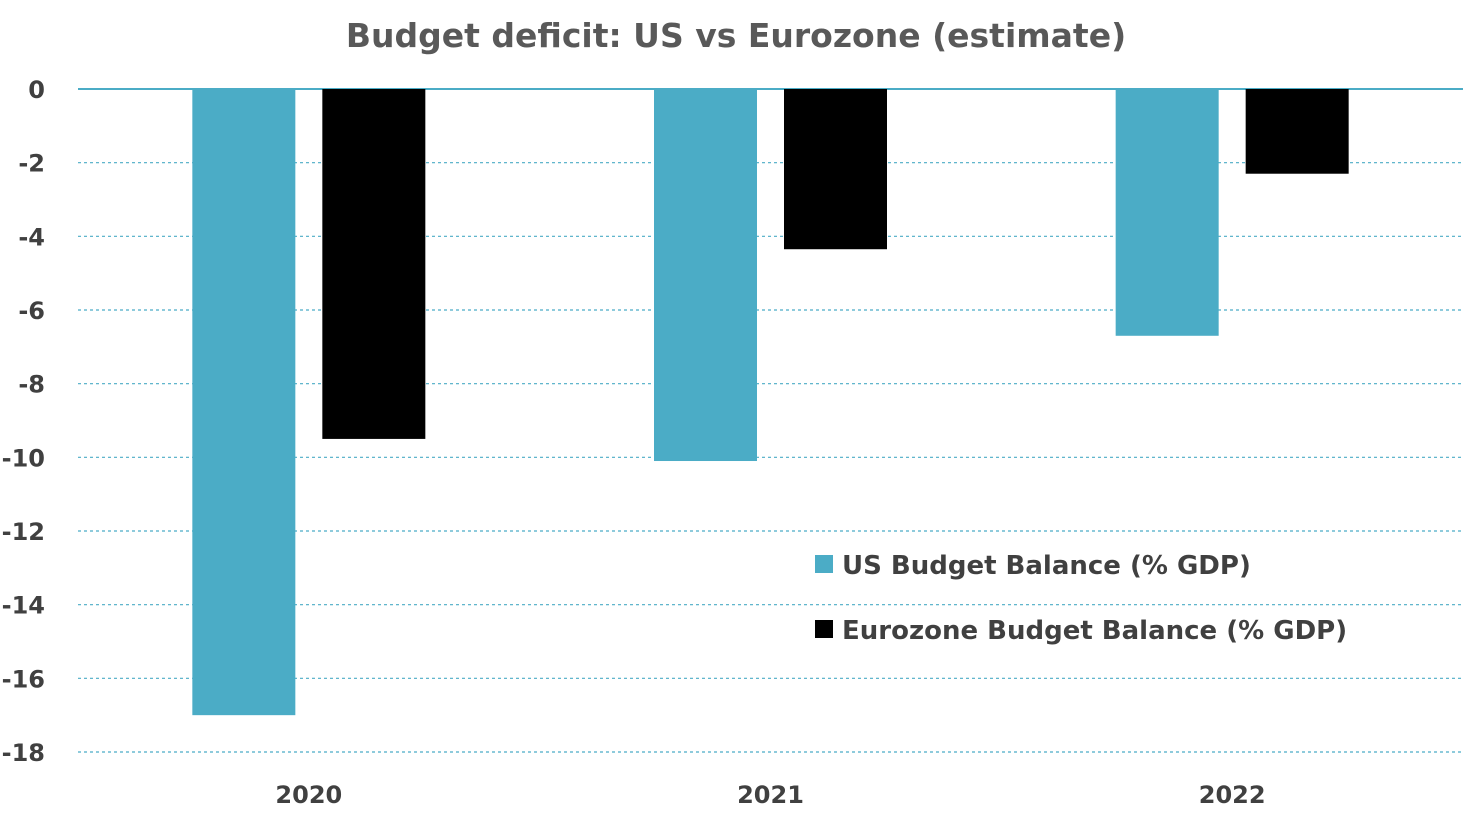  What do you see at coordinates (835, 169) in the screenshot?
I see `bar-eurozone-2021` at bounding box center [835, 169].